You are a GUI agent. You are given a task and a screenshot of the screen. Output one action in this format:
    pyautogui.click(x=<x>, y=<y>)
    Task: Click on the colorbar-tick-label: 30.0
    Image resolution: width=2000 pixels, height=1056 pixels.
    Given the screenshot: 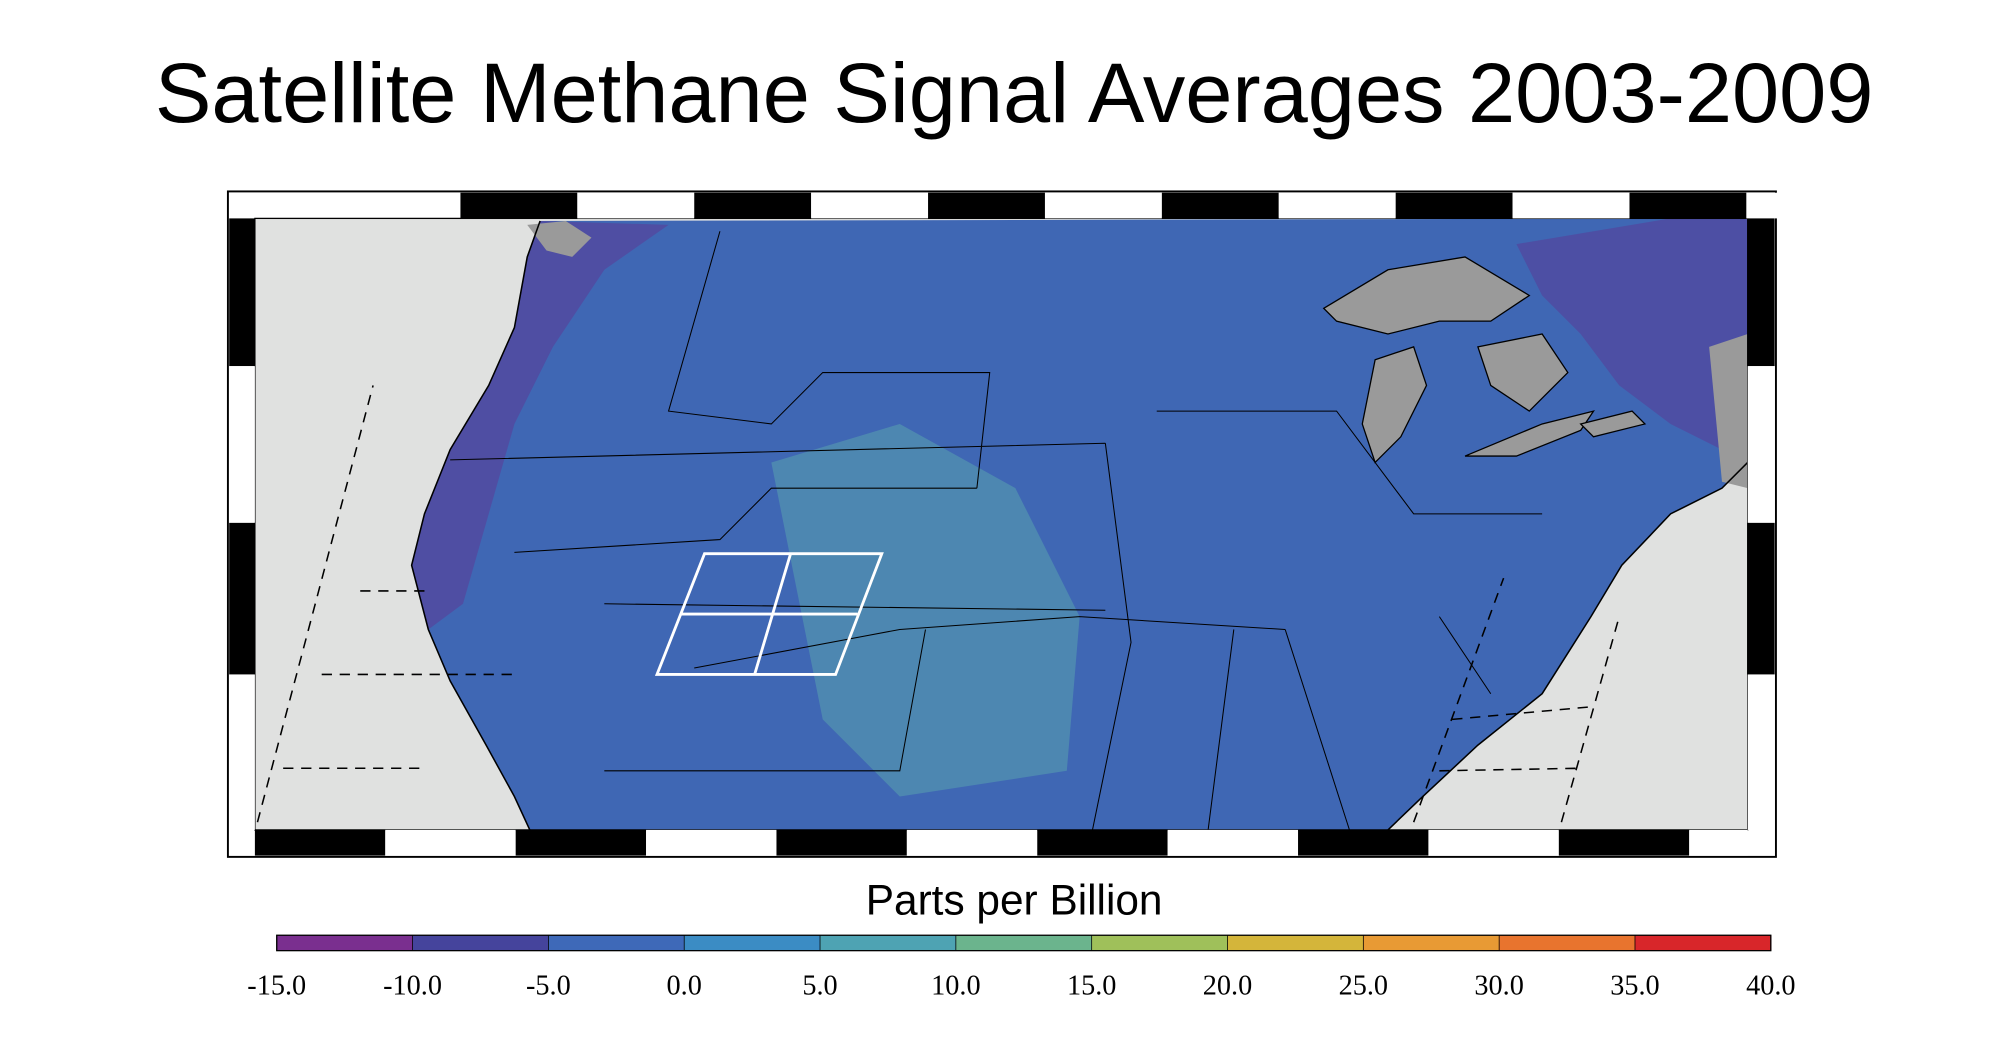 What is the action you would take?
    pyautogui.click(x=1498, y=985)
    